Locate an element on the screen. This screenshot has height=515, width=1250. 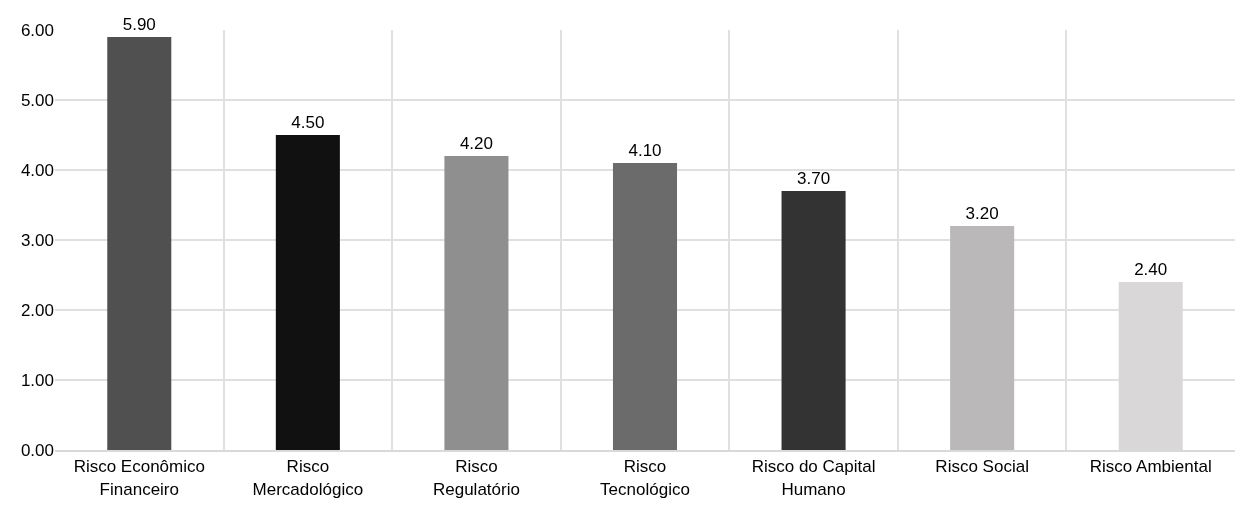
x-tick-label: Risco Social is located at coordinates (982, 467).